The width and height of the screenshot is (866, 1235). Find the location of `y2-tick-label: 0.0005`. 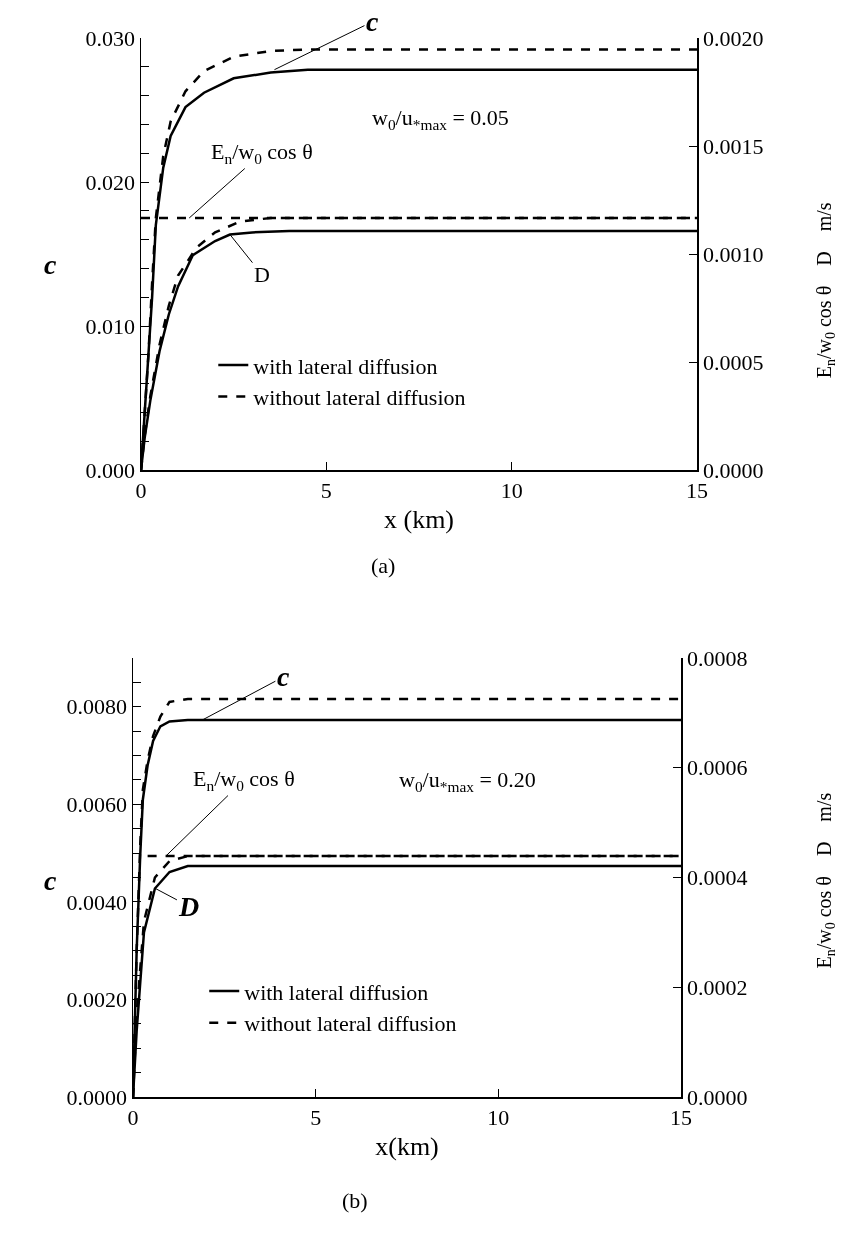

y2-tick-label: 0.0005 is located at coordinates (733, 362).